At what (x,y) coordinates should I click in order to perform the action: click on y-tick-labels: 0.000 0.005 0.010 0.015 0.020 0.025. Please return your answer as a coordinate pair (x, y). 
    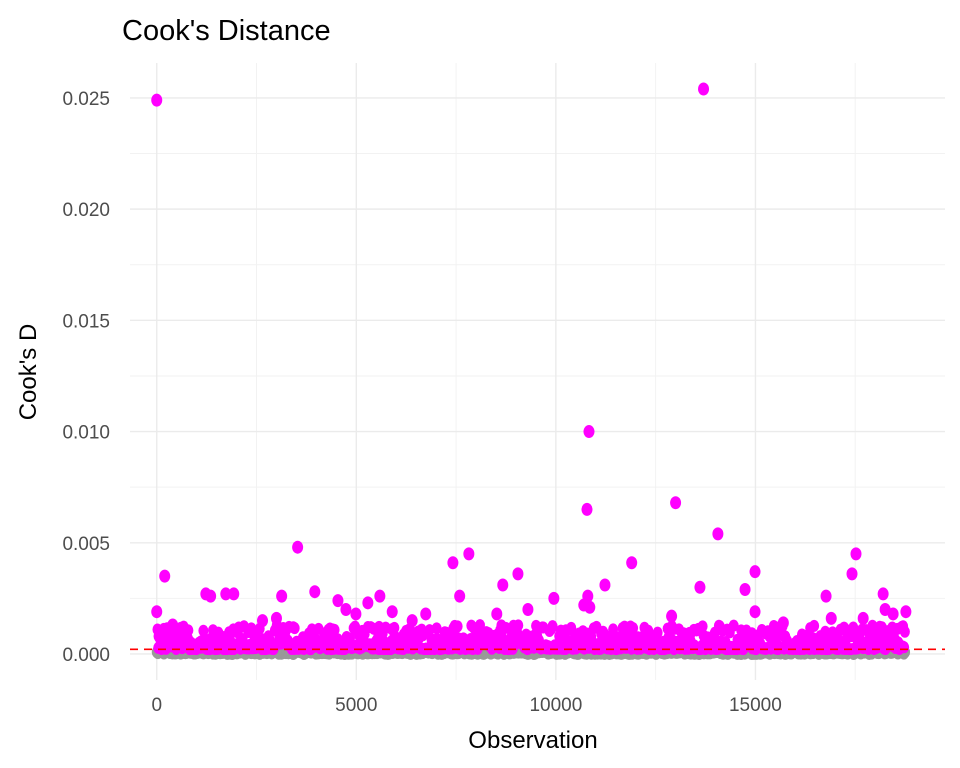
    Looking at the image, I should click on (86, 377).